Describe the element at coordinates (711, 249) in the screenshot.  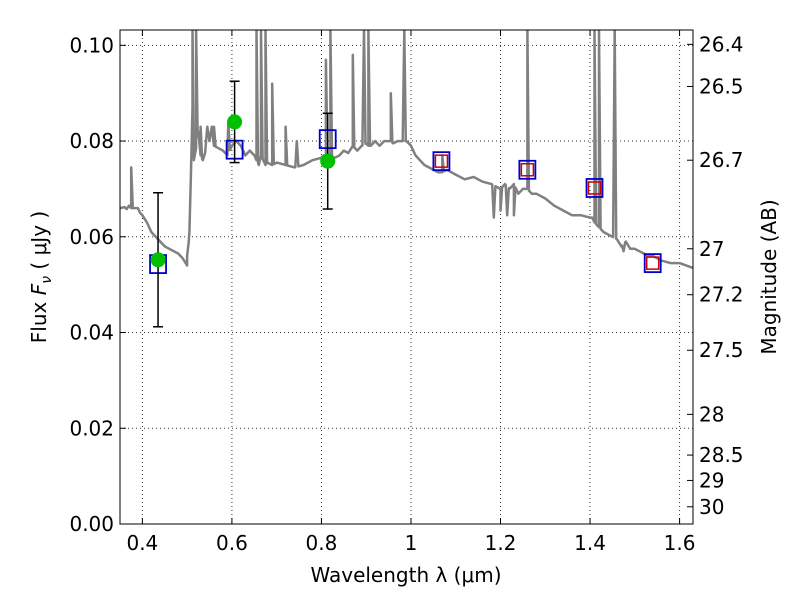
I see `mag-tick-label: 27` at that location.